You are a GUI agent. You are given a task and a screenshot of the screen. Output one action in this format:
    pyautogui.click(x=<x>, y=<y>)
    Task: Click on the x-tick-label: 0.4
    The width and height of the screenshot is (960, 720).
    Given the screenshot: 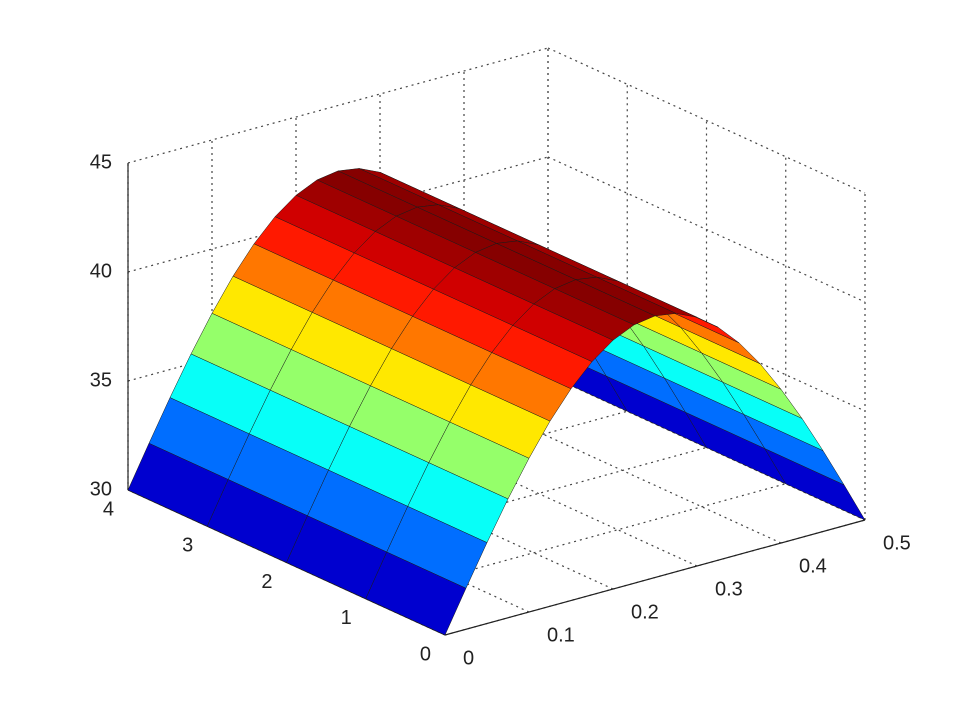 What is the action you would take?
    pyautogui.click(x=813, y=566)
    